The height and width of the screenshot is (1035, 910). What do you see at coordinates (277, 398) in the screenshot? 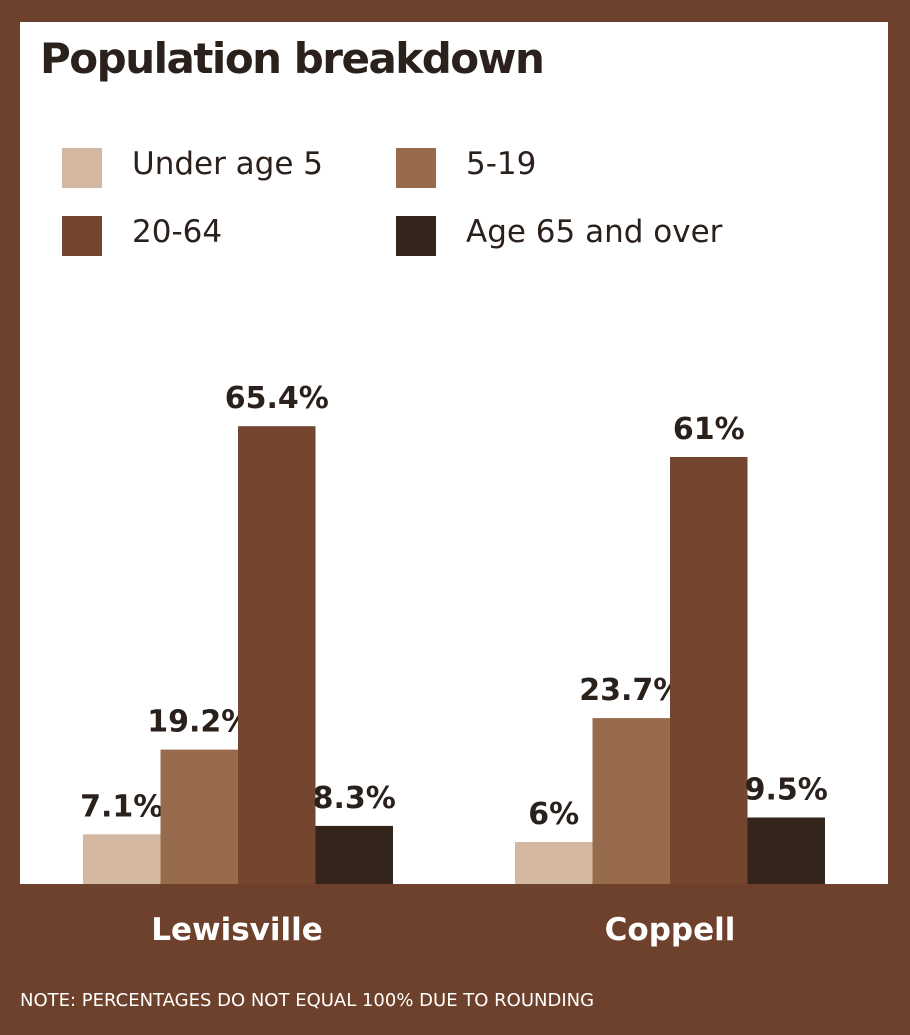
I see `data-label-lewisville-20-64: 65.4%` at bounding box center [277, 398].